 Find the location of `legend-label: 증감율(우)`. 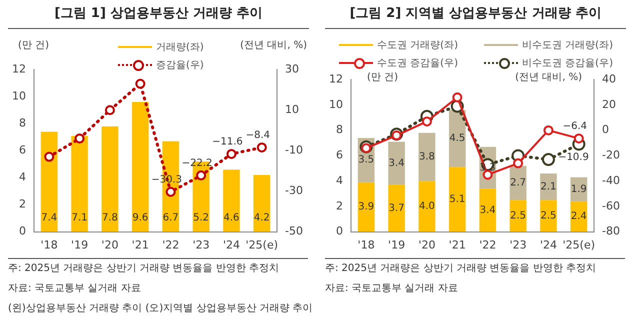

legend-label: 증감율(우) is located at coordinates (180, 65).